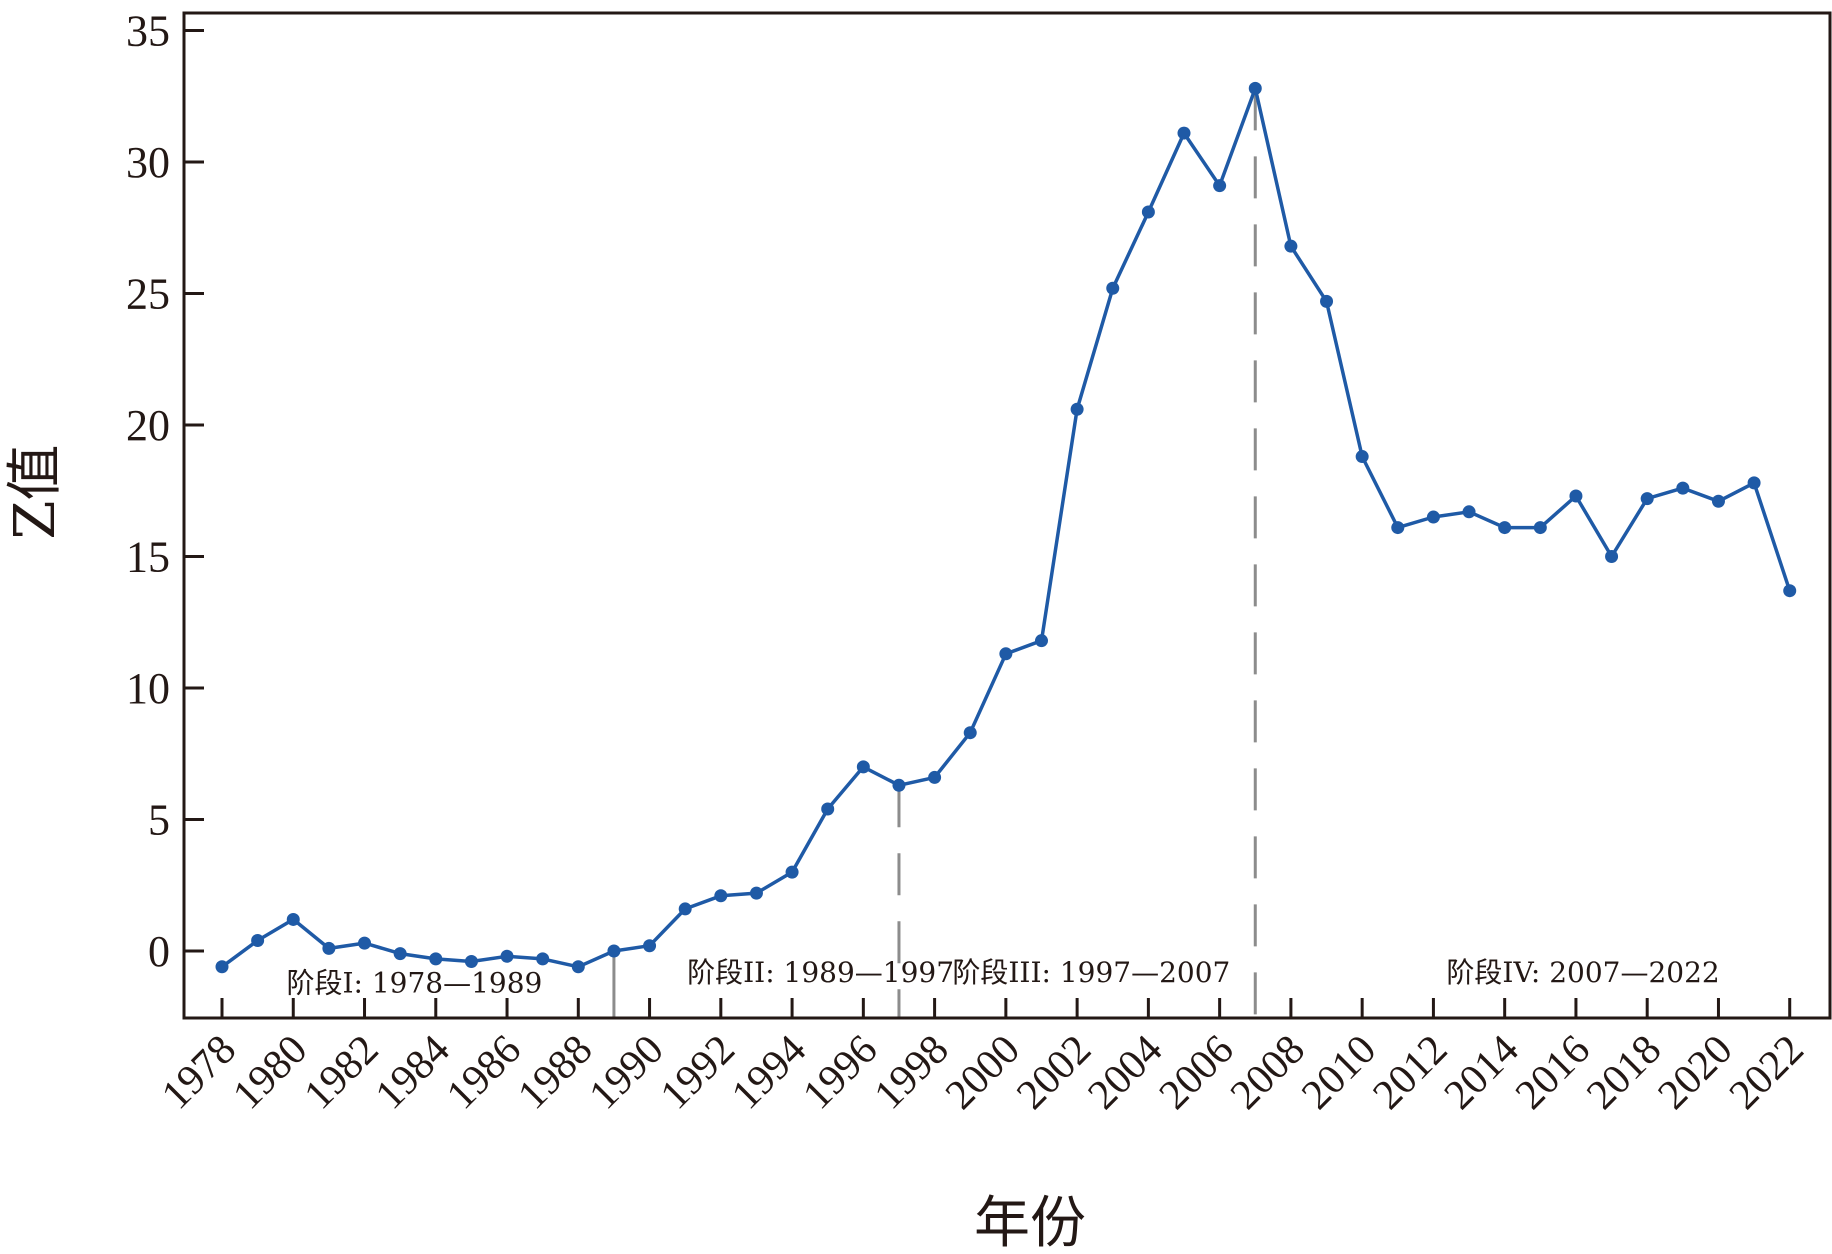  I want to click on phase-label: 阶段I: 1978—1989, so click(414, 983).